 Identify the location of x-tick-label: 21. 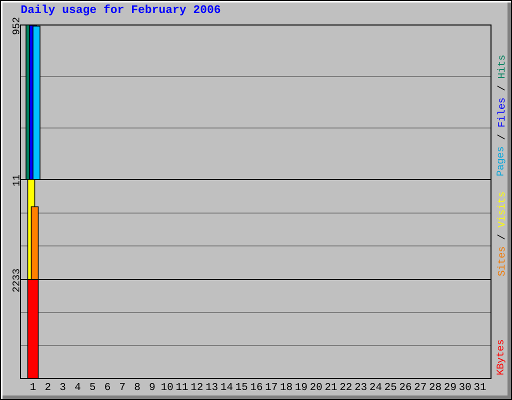
(331, 386).